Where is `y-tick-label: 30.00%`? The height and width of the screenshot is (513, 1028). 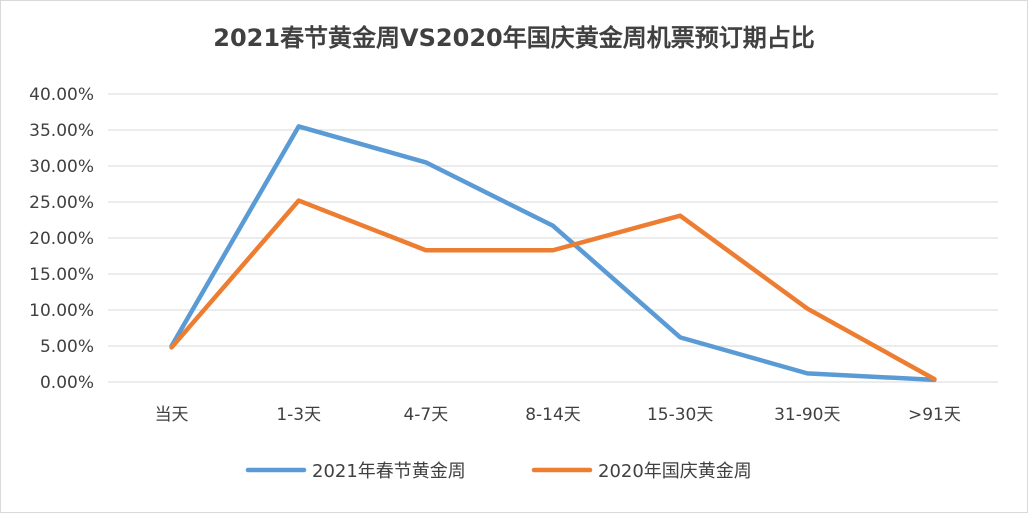
y-tick-label: 30.00% is located at coordinates (61, 167).